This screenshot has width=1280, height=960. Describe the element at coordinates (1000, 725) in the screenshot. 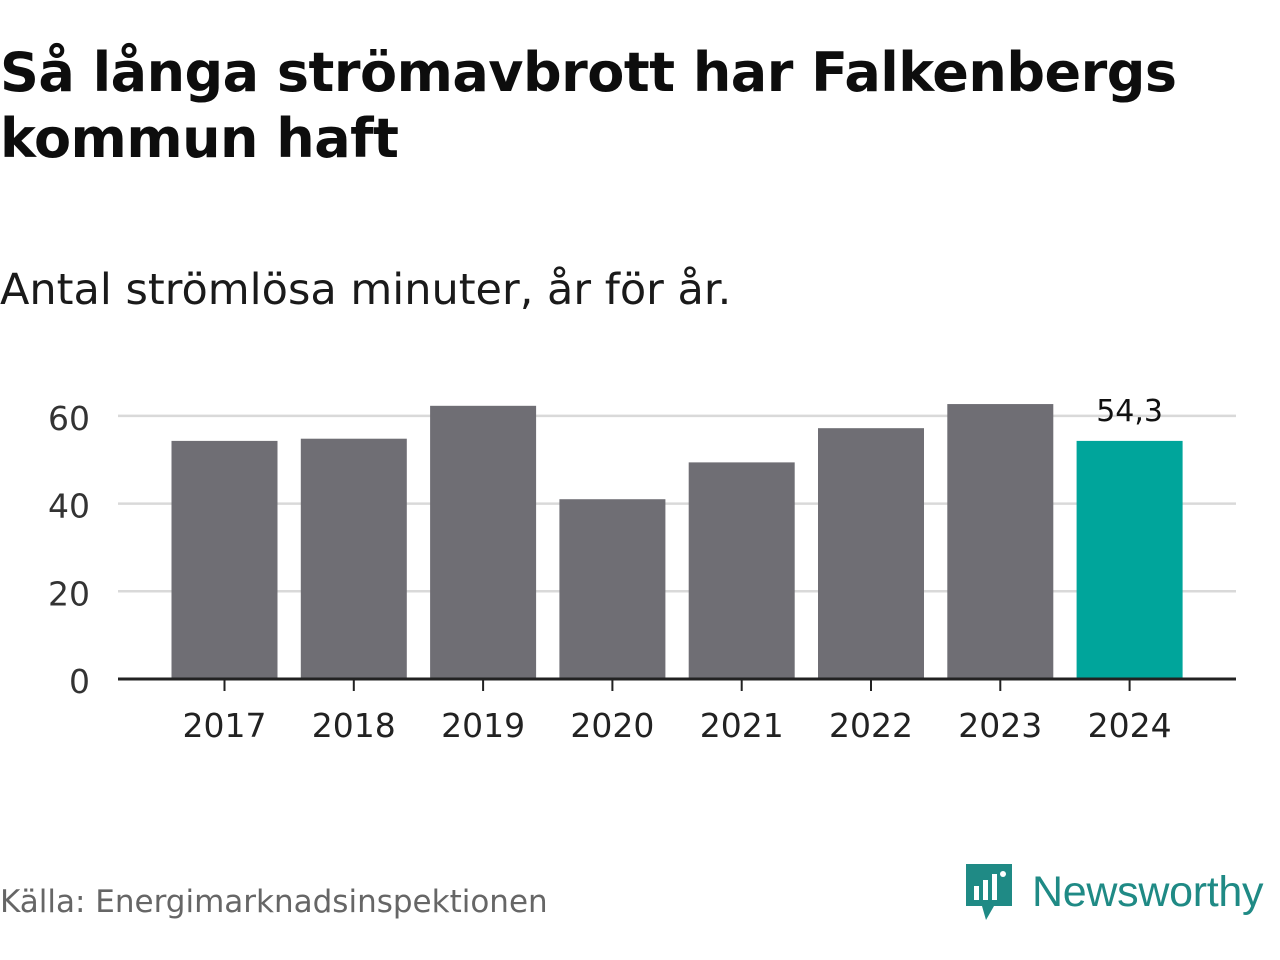

I see `x-tick-label: 2023` at that location.